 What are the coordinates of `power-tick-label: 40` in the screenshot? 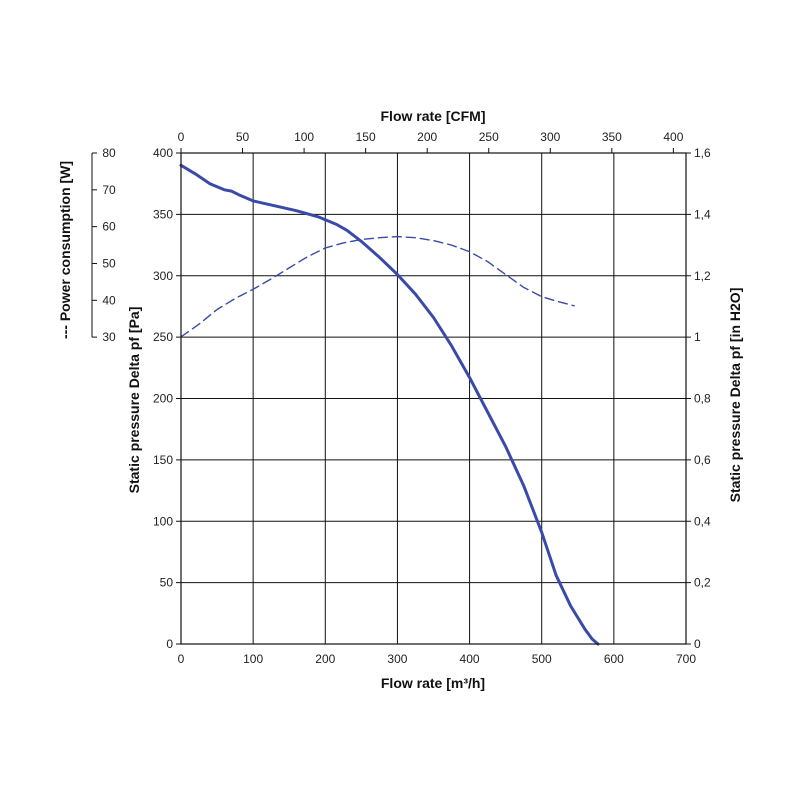 It's located at (109, 300).